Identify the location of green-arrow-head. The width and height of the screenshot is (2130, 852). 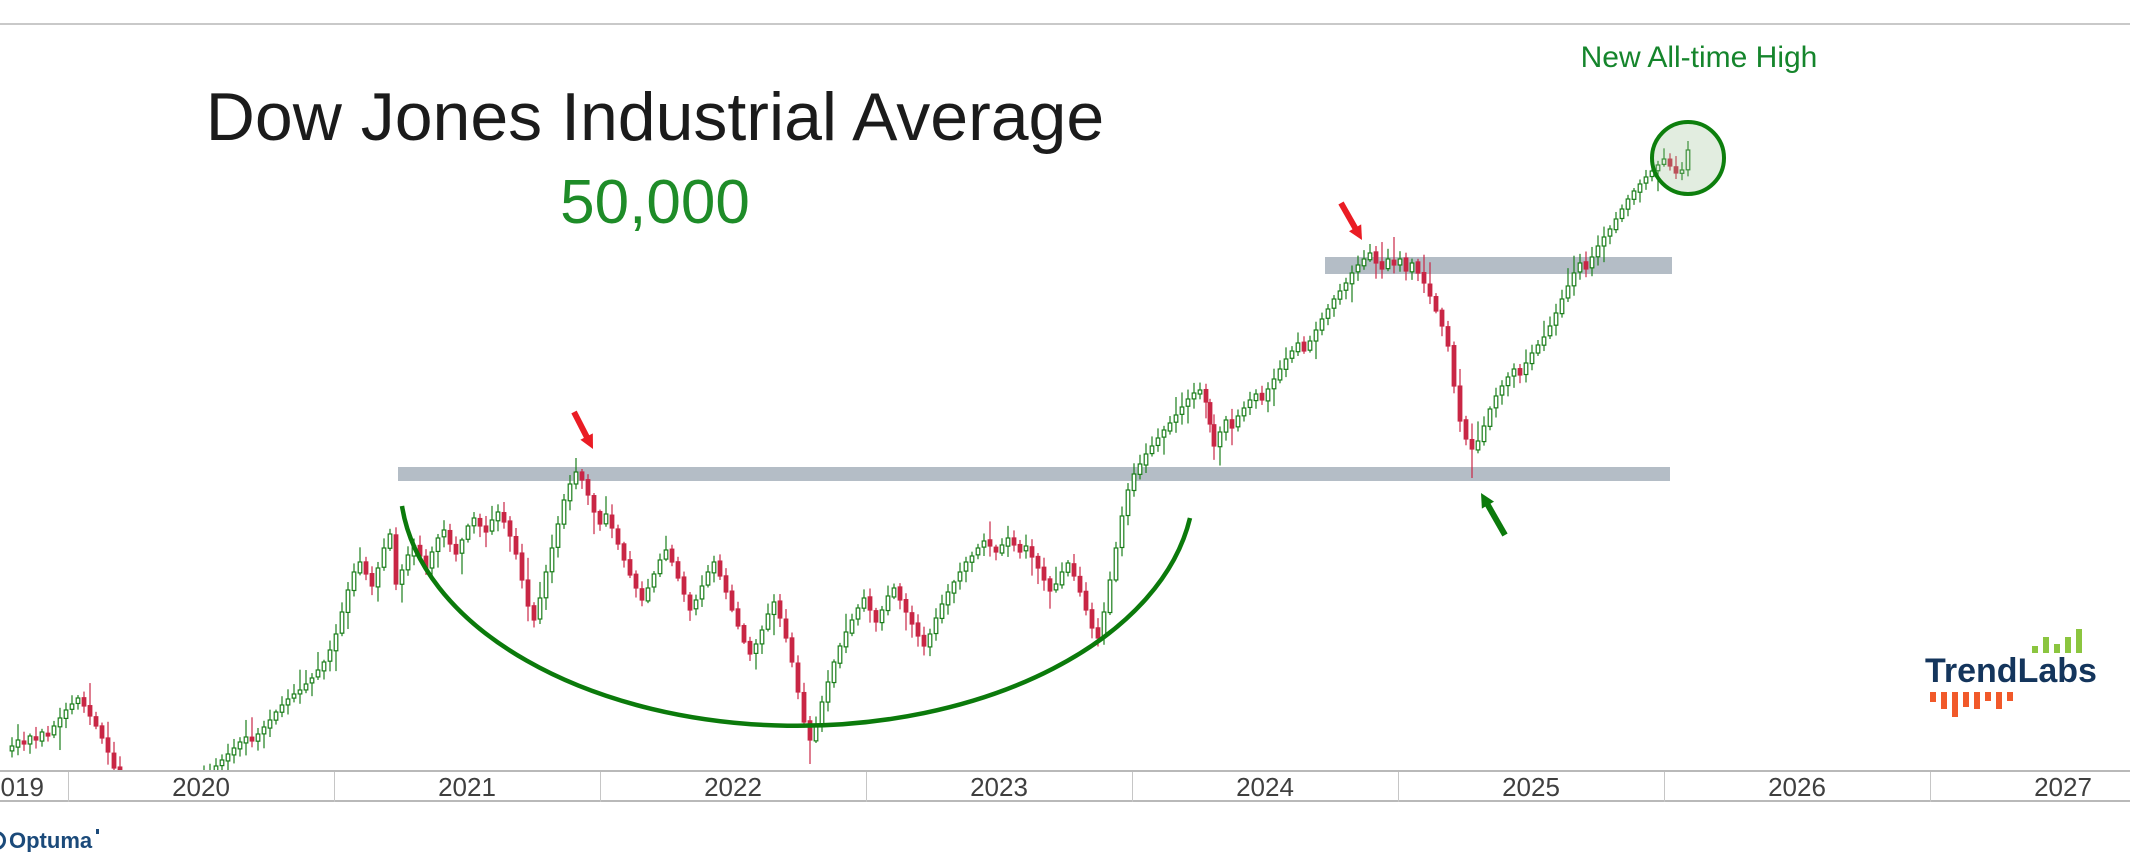
(1488, 501).